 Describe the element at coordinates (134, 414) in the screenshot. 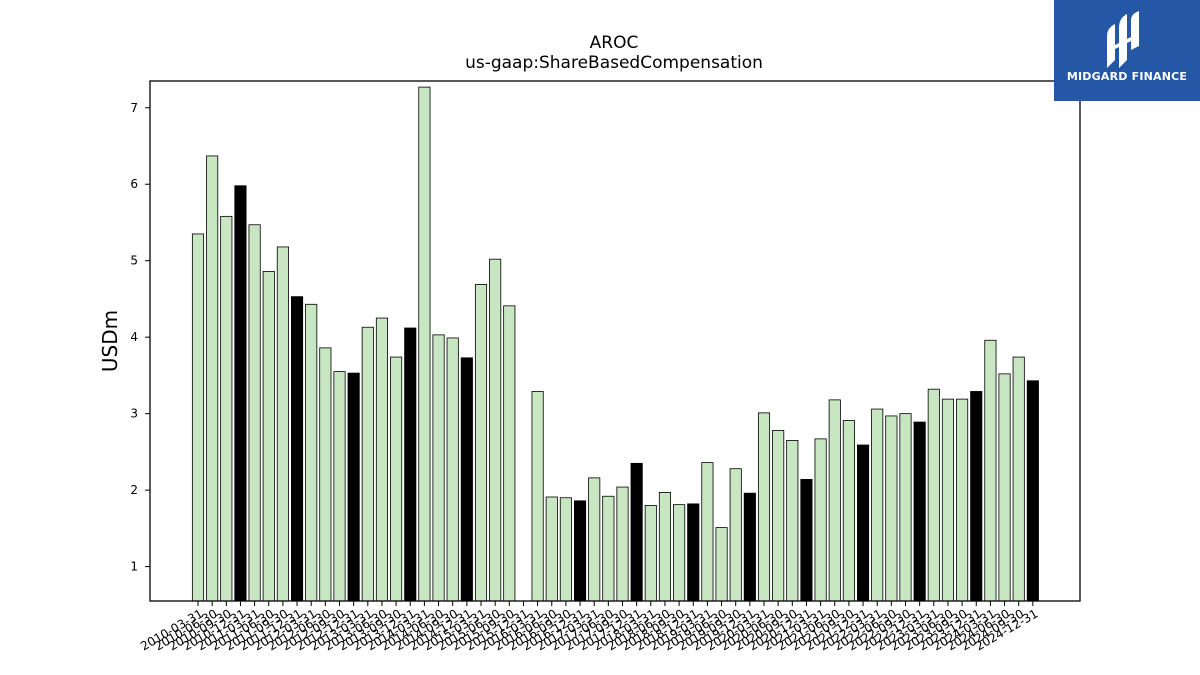

I see `y-tick-label-3: 3` at that location.